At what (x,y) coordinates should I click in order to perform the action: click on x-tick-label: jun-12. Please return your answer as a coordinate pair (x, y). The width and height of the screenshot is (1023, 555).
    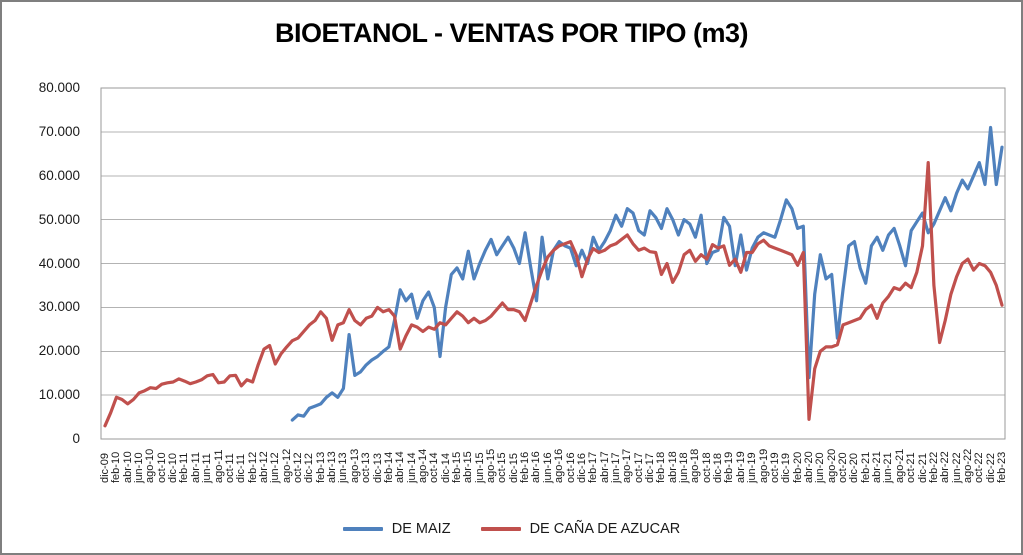
    Looking at the image, I should click on (275, 467).